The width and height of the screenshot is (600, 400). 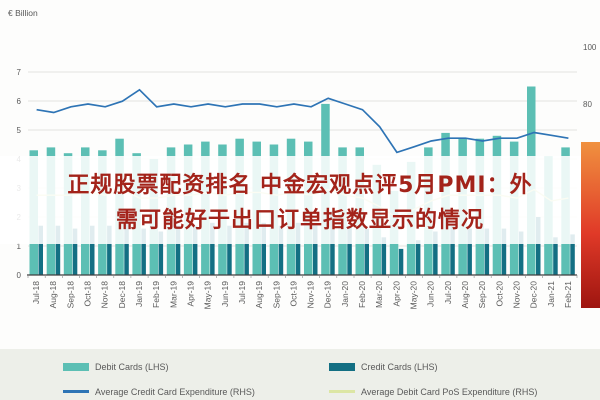 I want to click on x-category-label: Dec-18, so click(x=122, y=295).